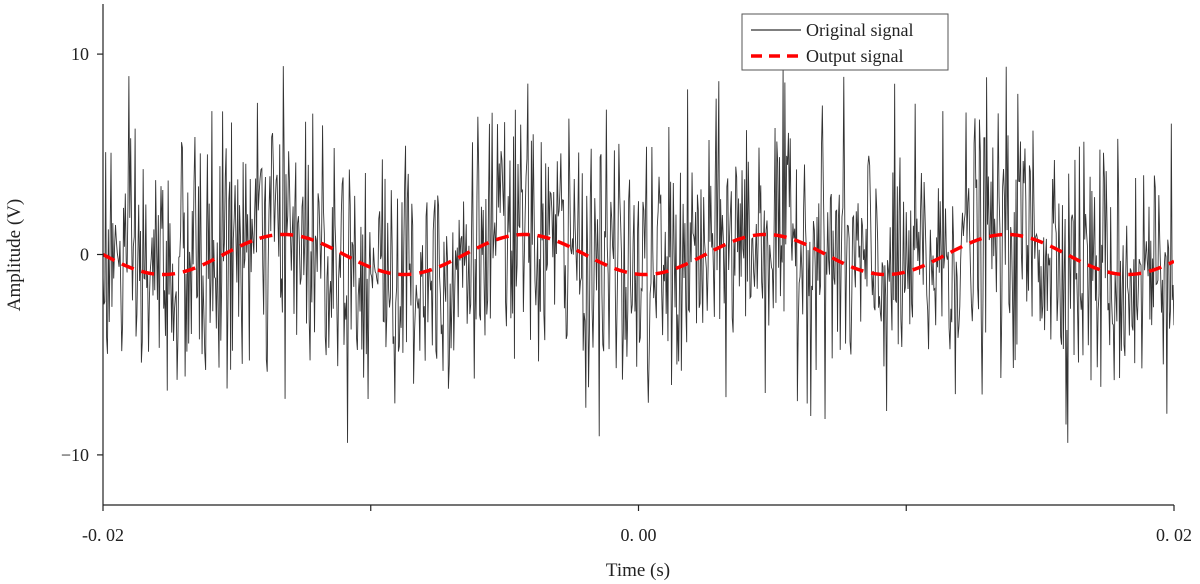 Image resolution: width=1200 pixels, height=584 pixels. Describe the element at coordinates (859, 30) in the screenshot. I see `legend-label-original: Original signal` at that location.